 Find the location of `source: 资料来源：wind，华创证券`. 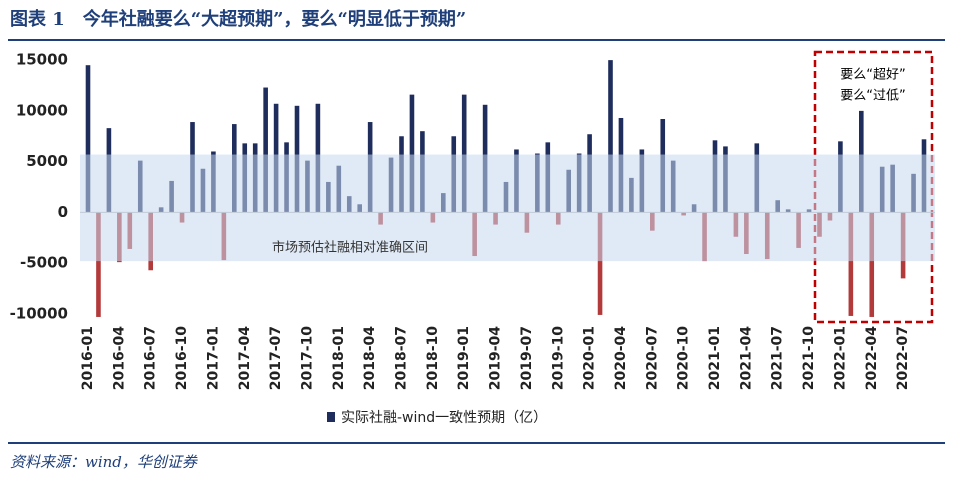

source: 资料来源：wind，华创证券 is located at coordinates (104, 462).